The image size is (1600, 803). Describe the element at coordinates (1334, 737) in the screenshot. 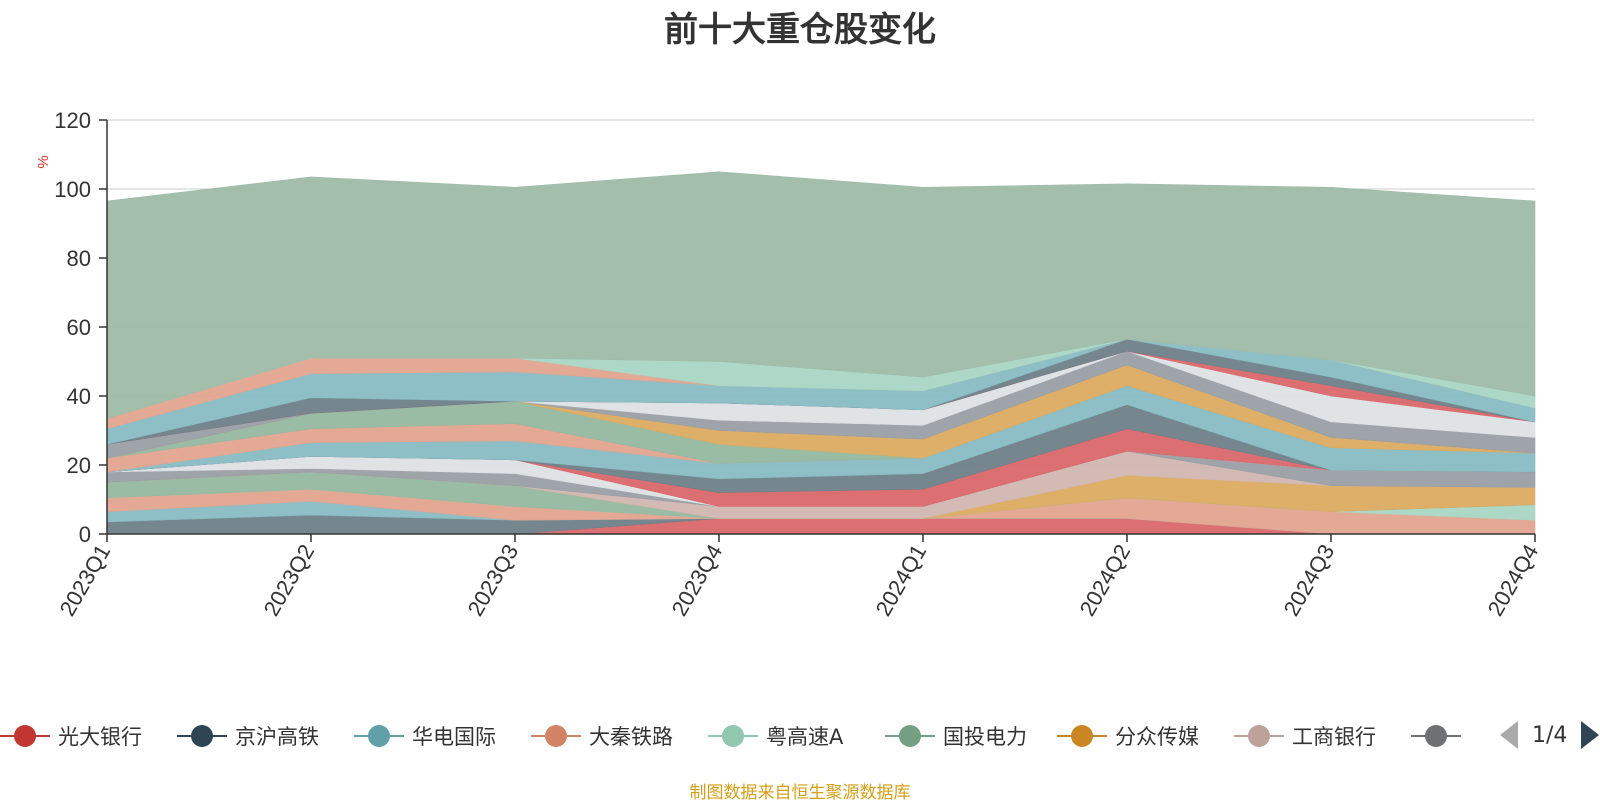

I see `legend-label: 工商银行` at that location.